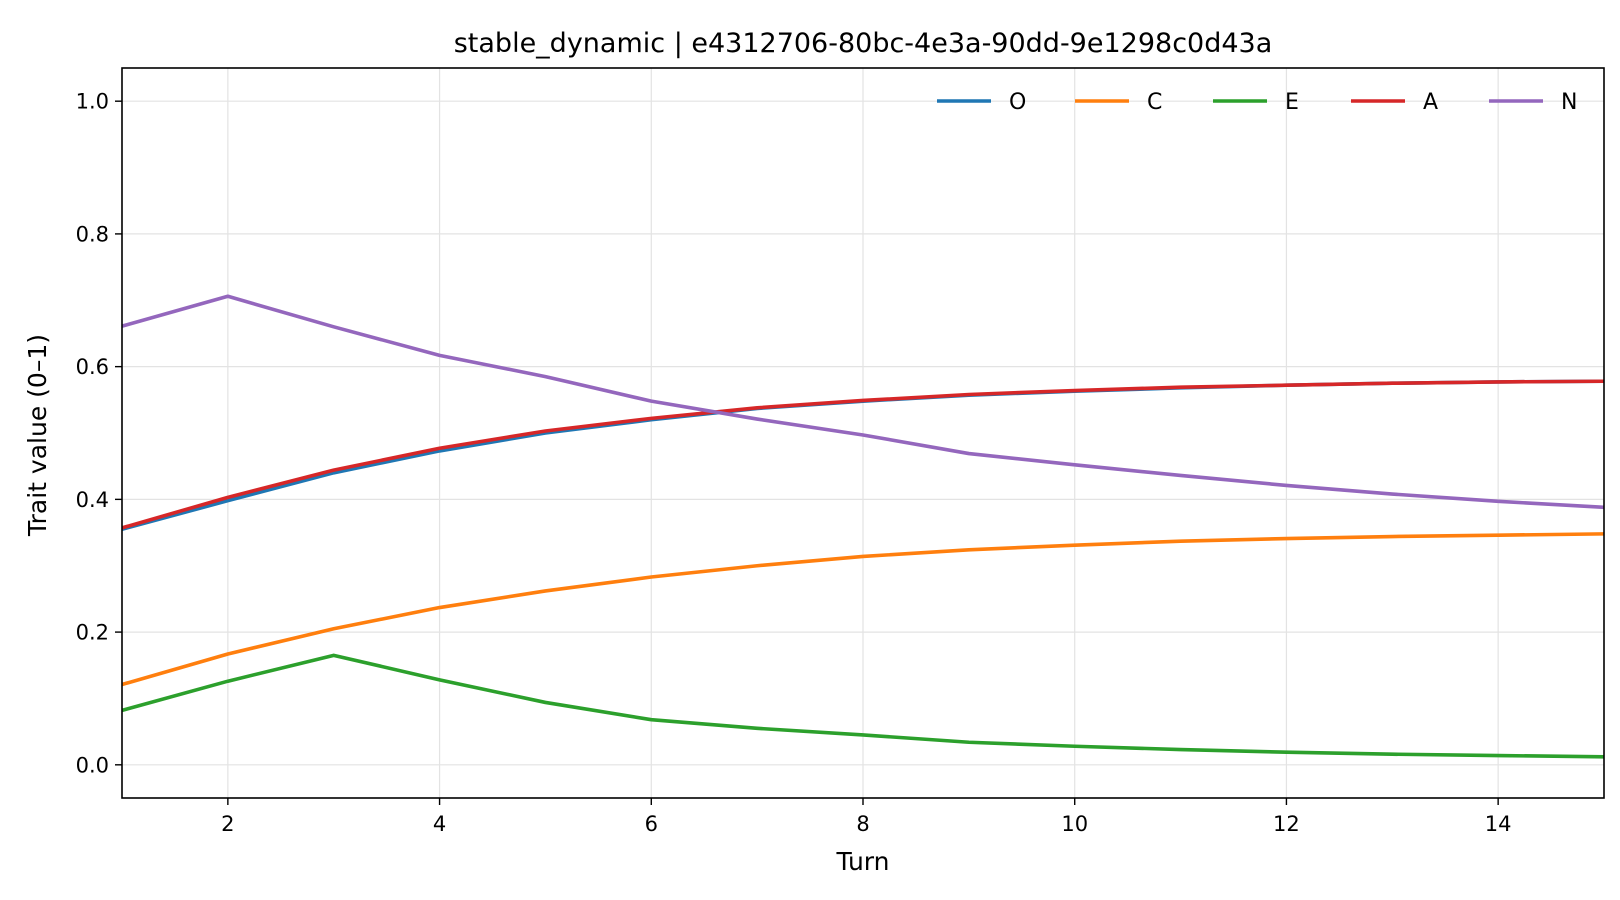 Image resolution: width=1620 pixels, height=900 pixels. Describe the element at coordinates (862, 824) in the screenshot. I see `x-tick-label: 8` at that location.